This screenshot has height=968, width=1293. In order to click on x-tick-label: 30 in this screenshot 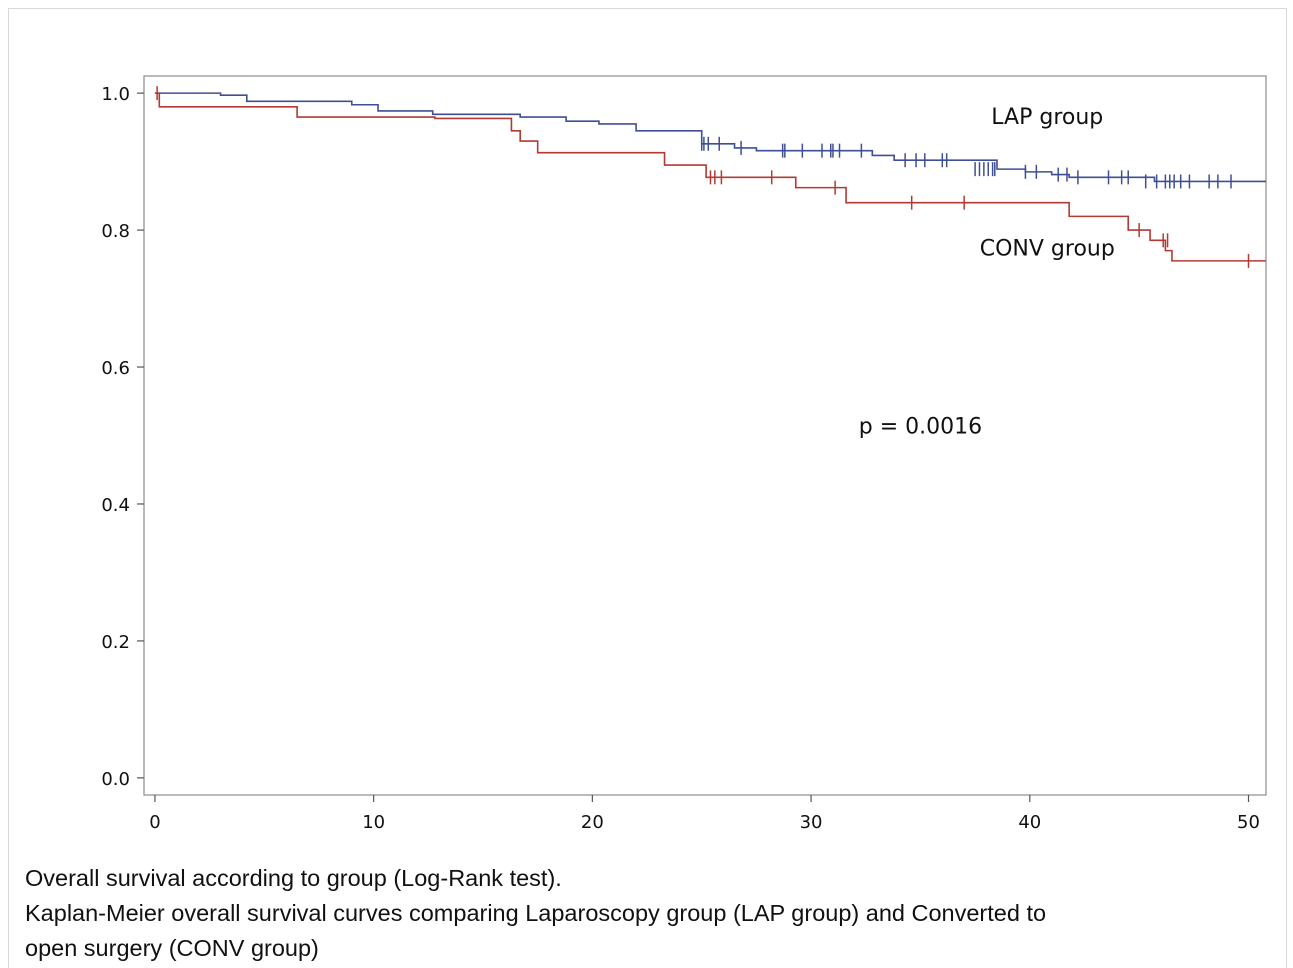, I will do `click(811, 822)`.